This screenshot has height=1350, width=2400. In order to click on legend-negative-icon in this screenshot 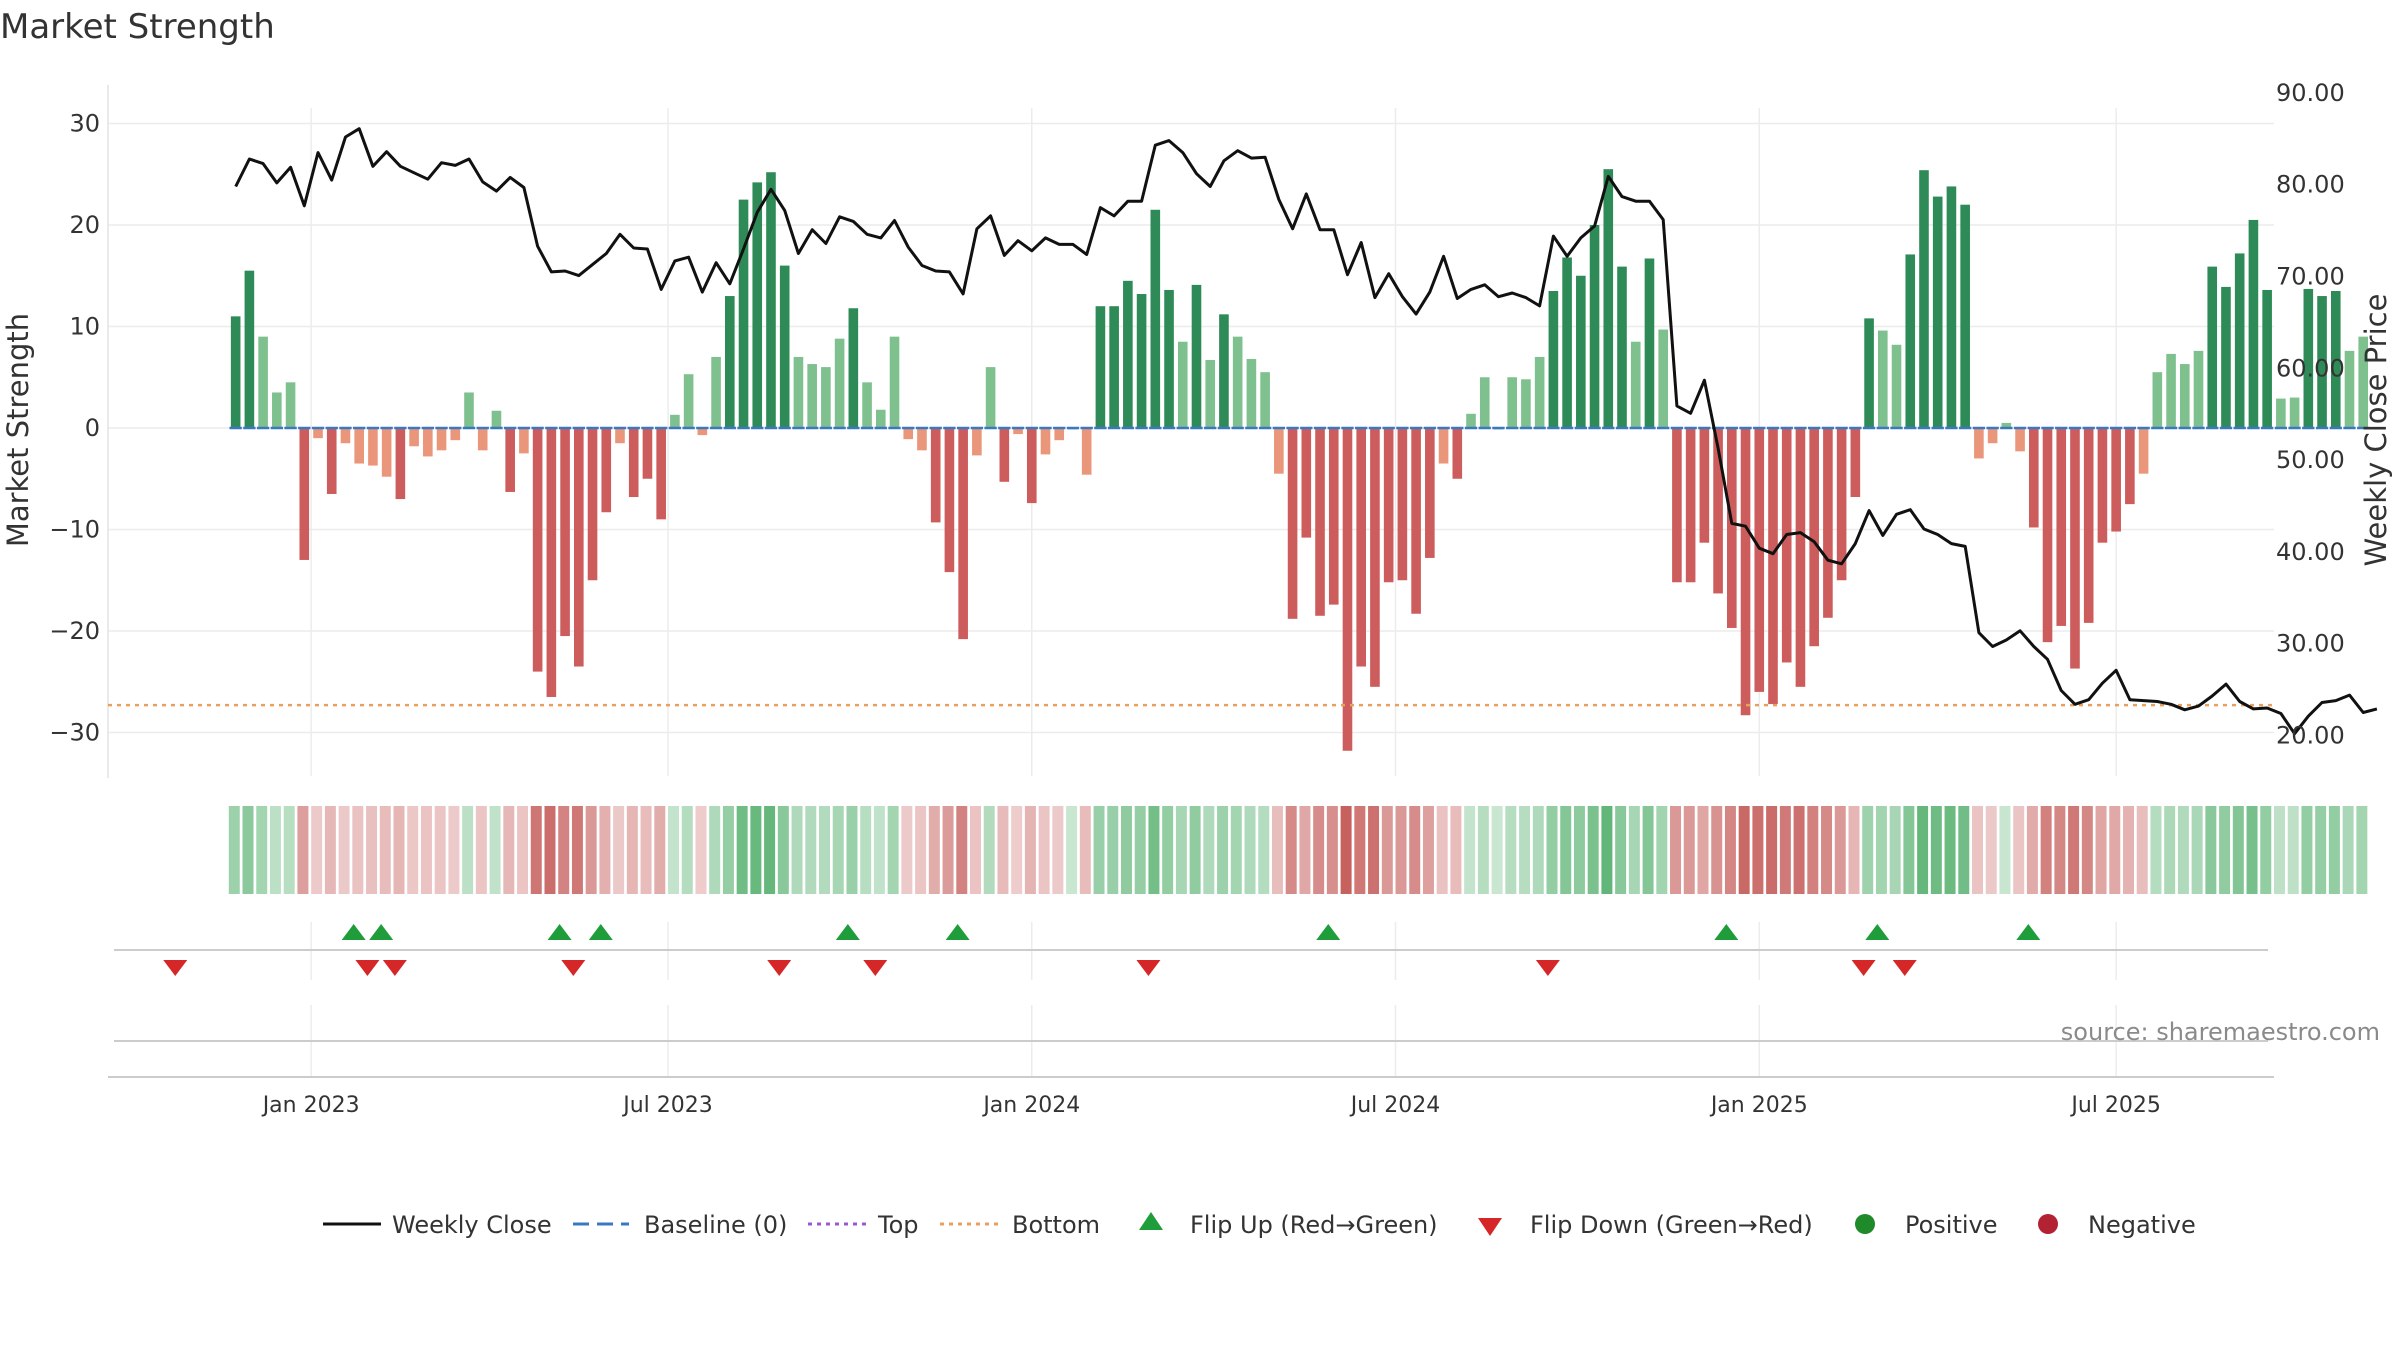, I will do `click(2048, 1224)`.